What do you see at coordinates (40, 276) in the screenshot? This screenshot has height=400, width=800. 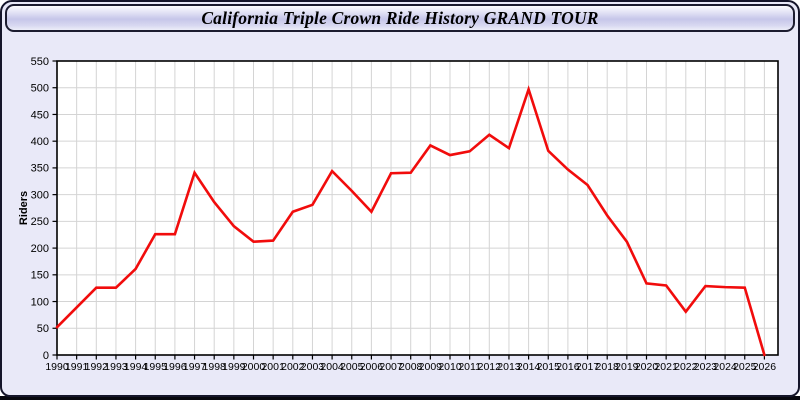 I see `svg-text: 150` at bounding box center [40, 276].